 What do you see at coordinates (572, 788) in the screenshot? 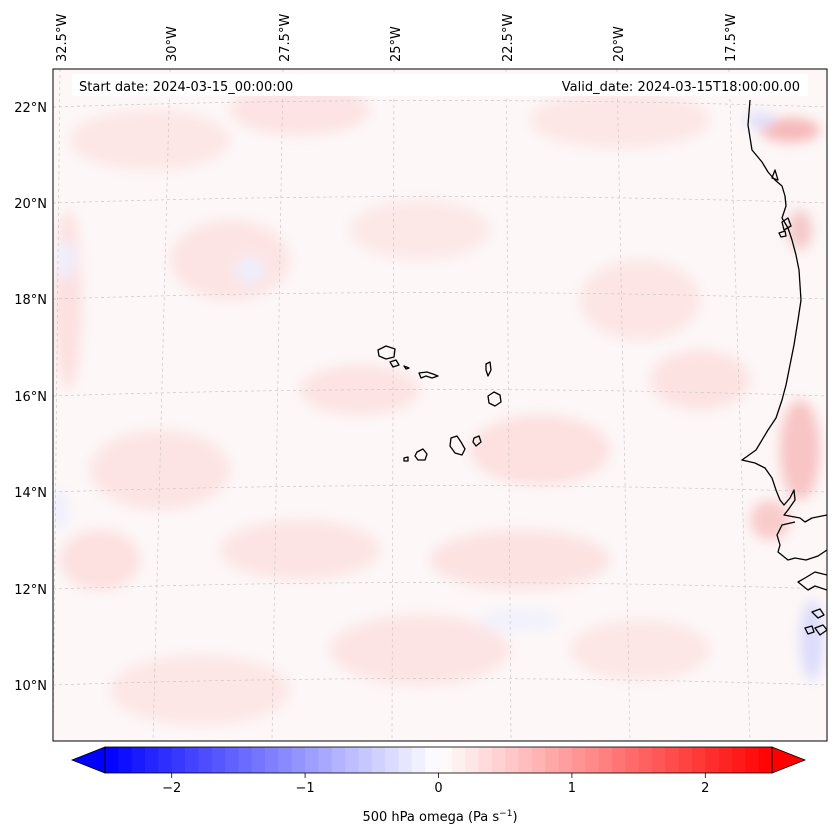
I see `colorbar-tick-label: 1` at bounding box center [572, 788].